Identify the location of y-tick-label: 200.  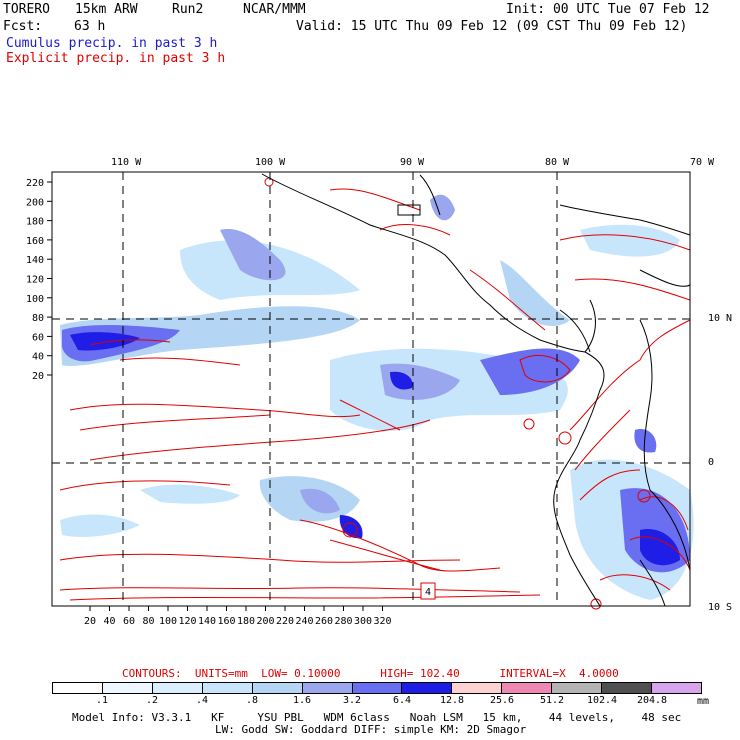
(35, 202).